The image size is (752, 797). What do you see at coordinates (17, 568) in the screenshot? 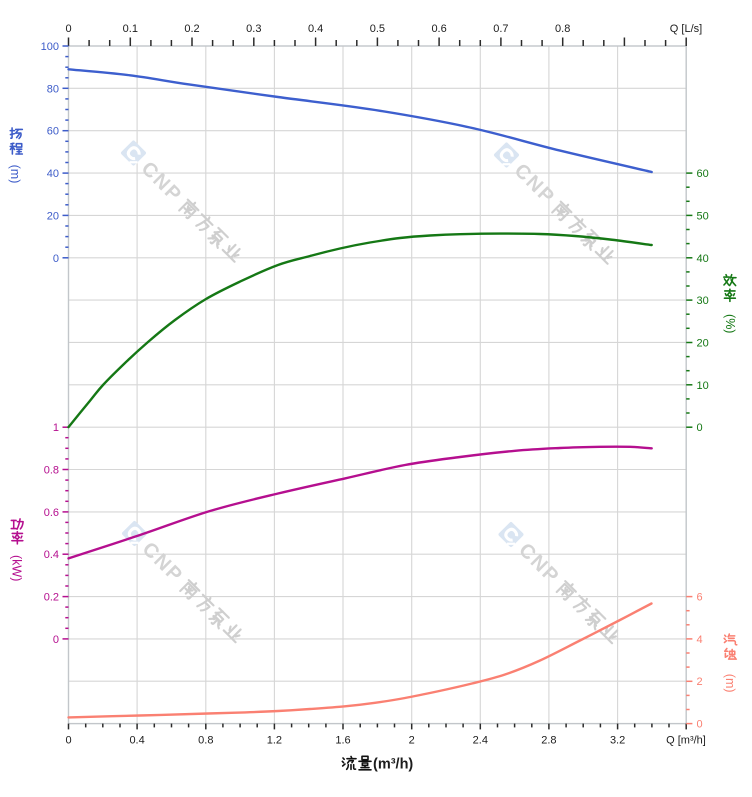
I see `svg-text: (kW)` at bounding box center [17, 568].